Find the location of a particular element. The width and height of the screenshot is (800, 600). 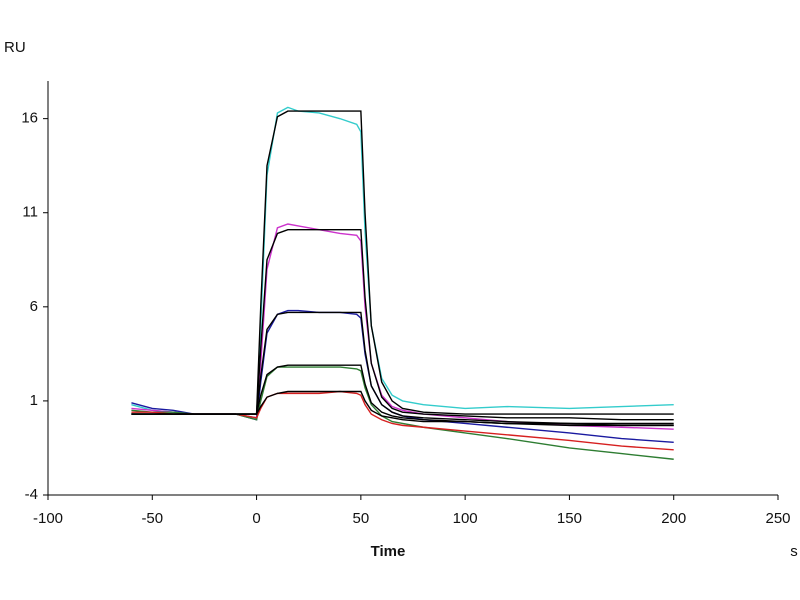

x-tick-label: 50 is located at coordinates (361, 518).